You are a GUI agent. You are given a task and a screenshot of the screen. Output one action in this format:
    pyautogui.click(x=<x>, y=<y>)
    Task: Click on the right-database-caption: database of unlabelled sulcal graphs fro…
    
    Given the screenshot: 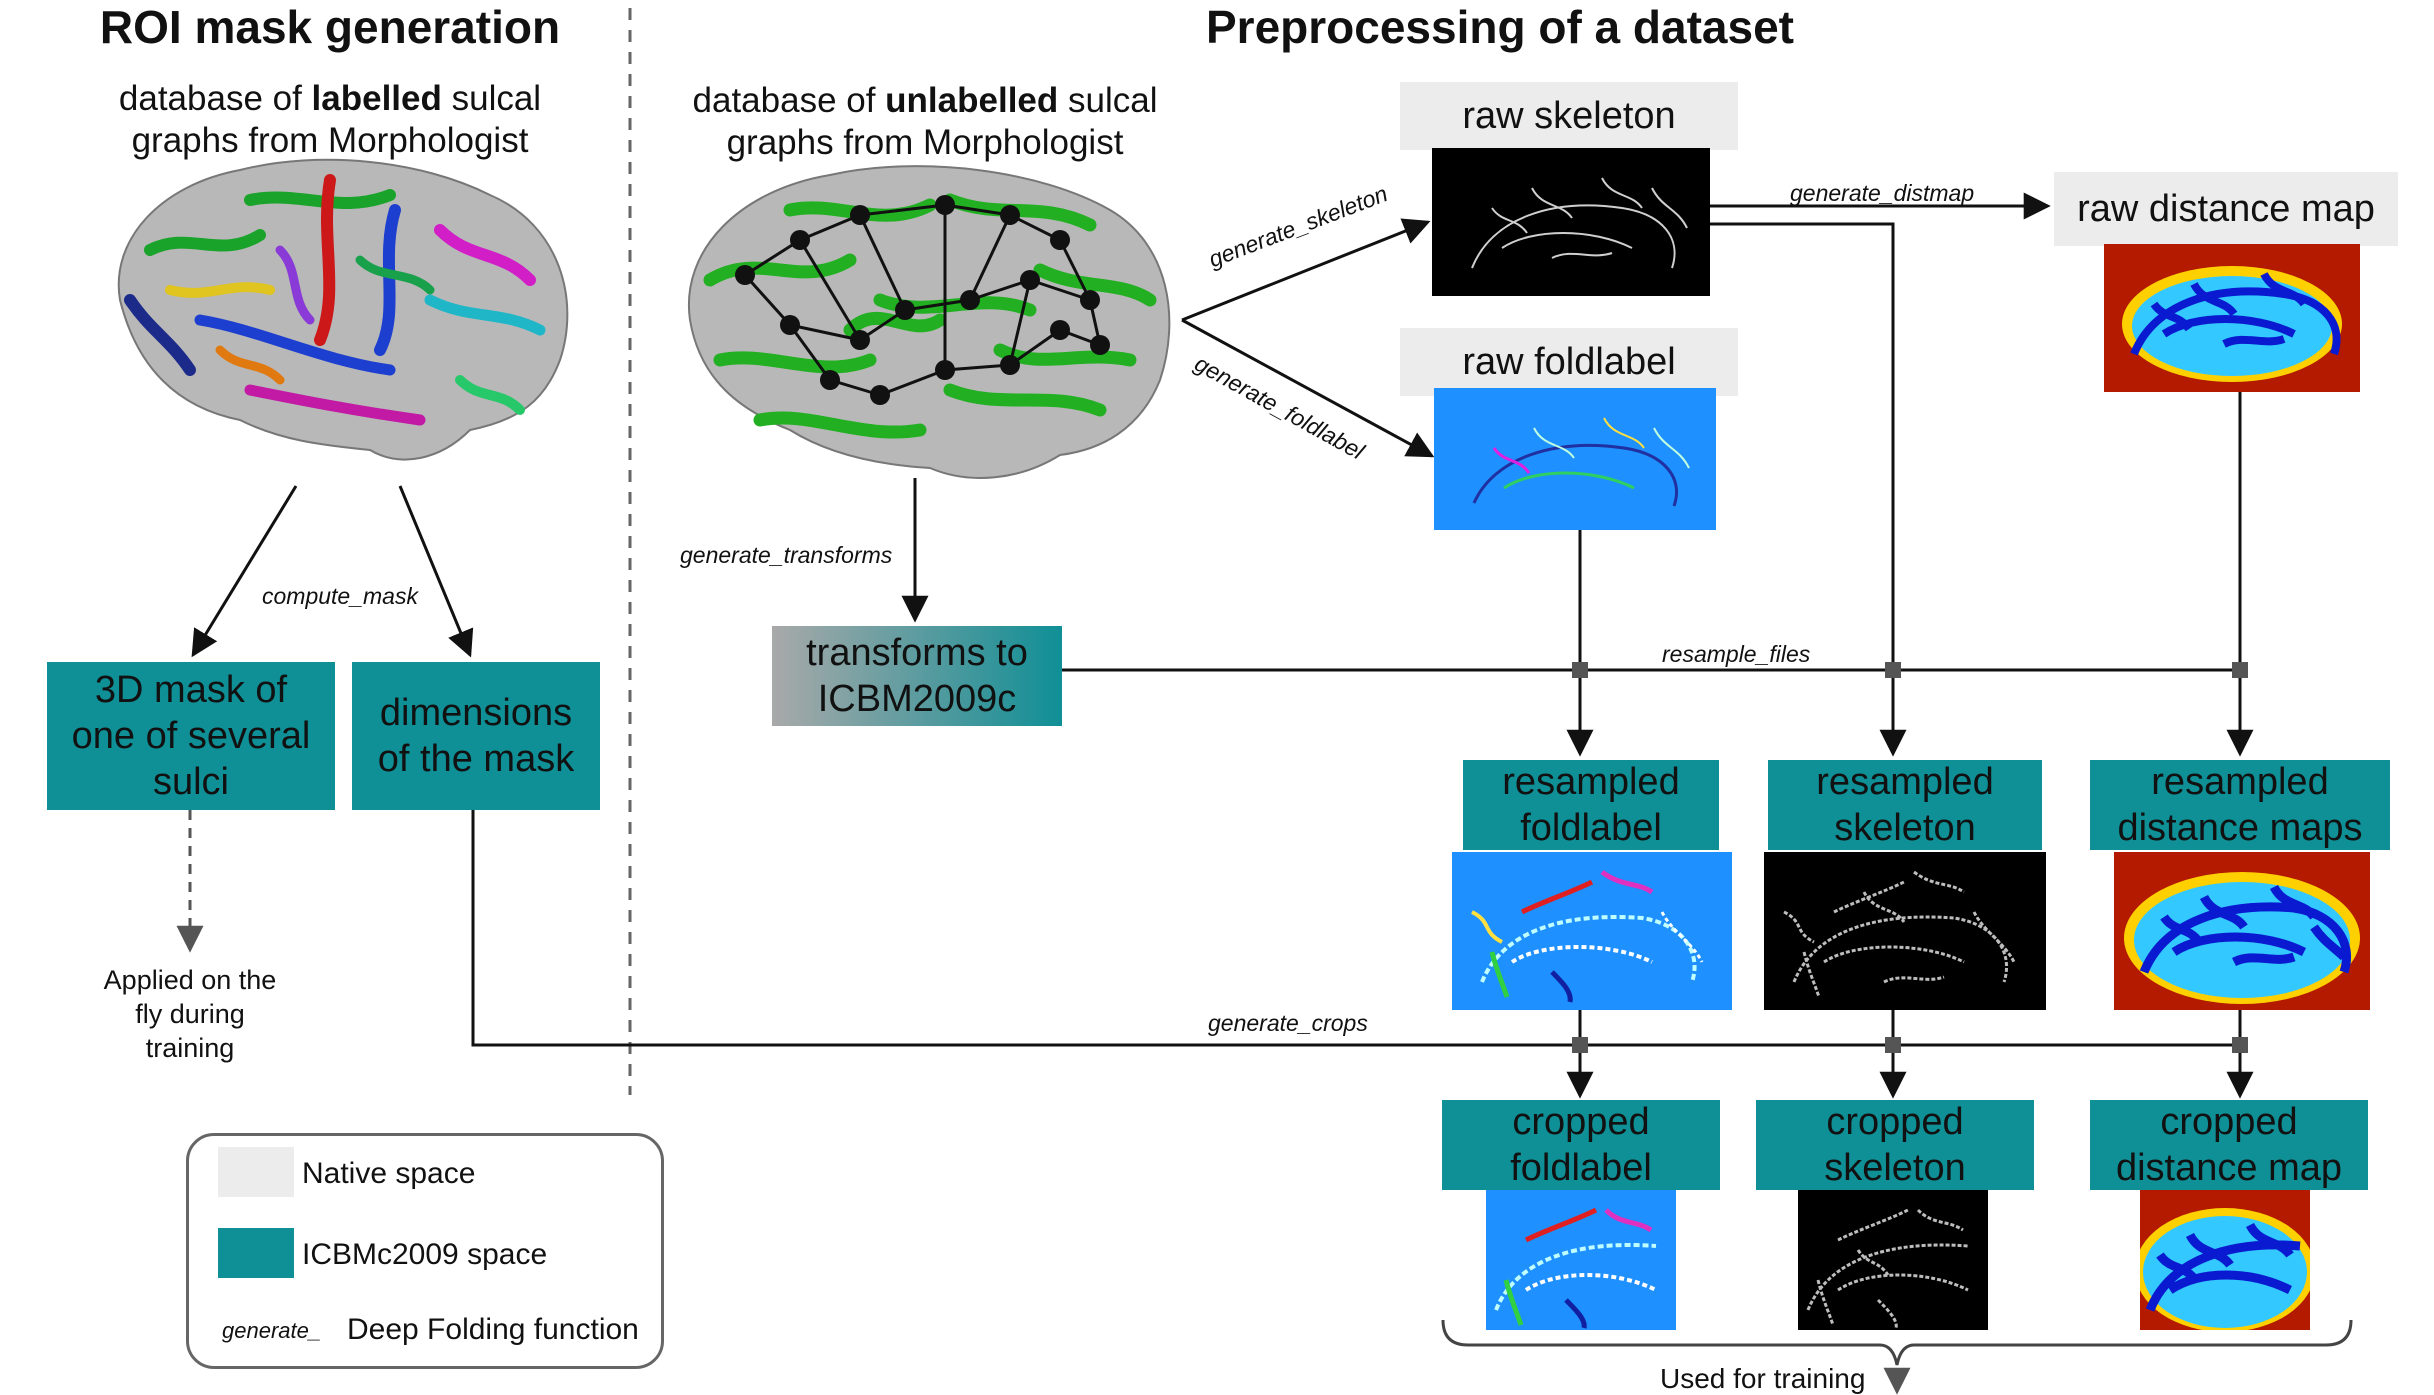 What is the action you would take?
    pyautogui.click(x=925, y=122)
    